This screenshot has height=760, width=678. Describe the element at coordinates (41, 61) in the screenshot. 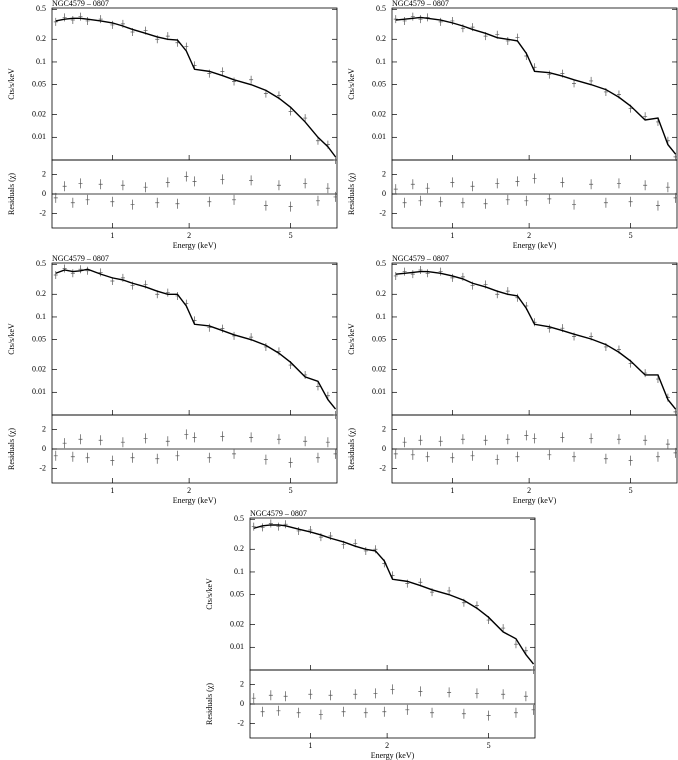

I see `y-tick-label: 0.1` at that location.